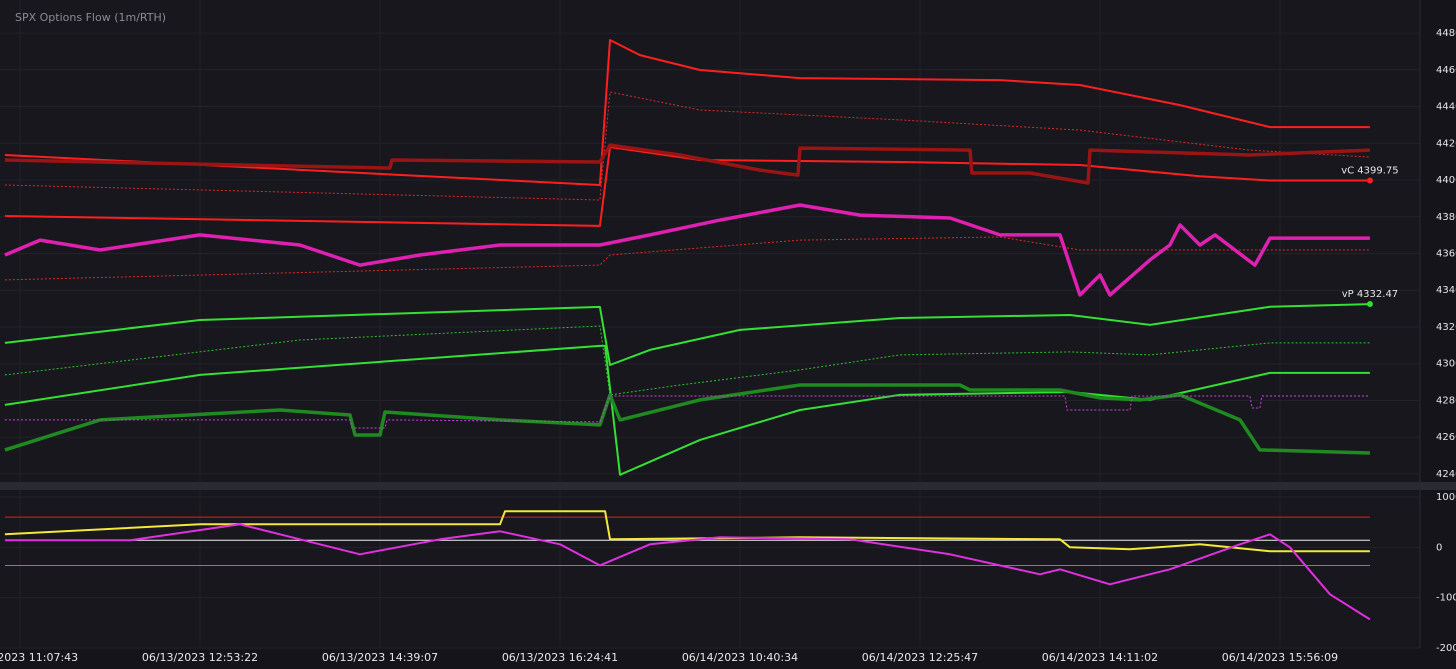  What do you see at coordinates (1446, 400) in the screenshot?
I see `y-tick-label: 4280` at bounding box center [1446, 400].